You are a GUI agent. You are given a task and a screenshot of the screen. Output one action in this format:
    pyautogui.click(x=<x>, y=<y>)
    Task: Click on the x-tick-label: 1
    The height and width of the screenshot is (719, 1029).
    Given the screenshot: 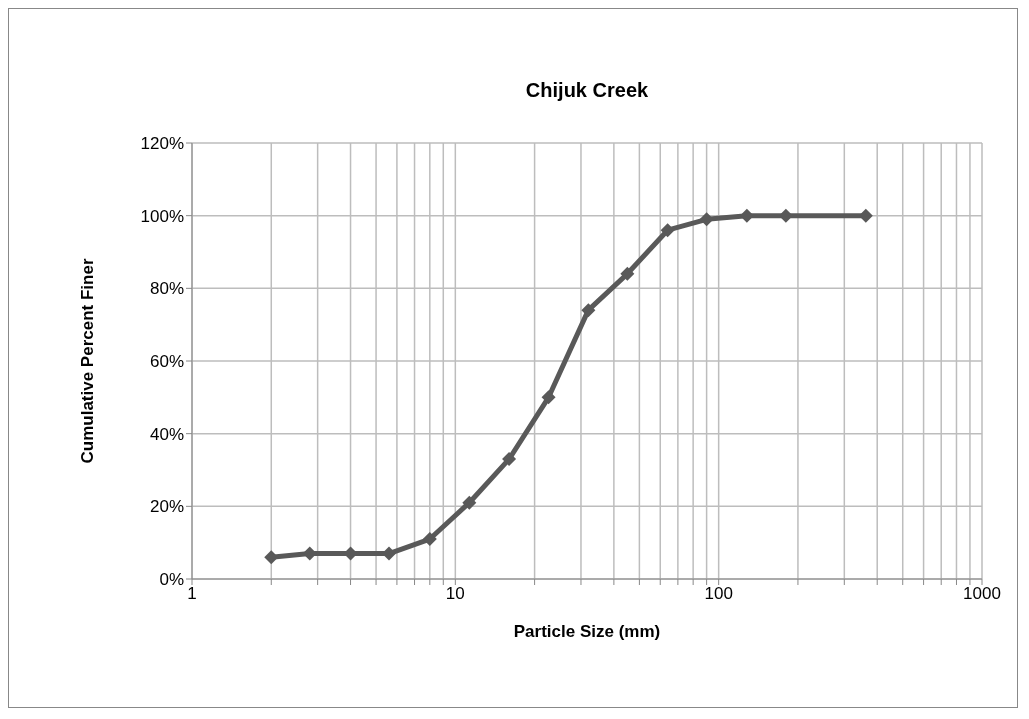 What is the action you would take?
    pyautogui.click(x=192, y=594)
    